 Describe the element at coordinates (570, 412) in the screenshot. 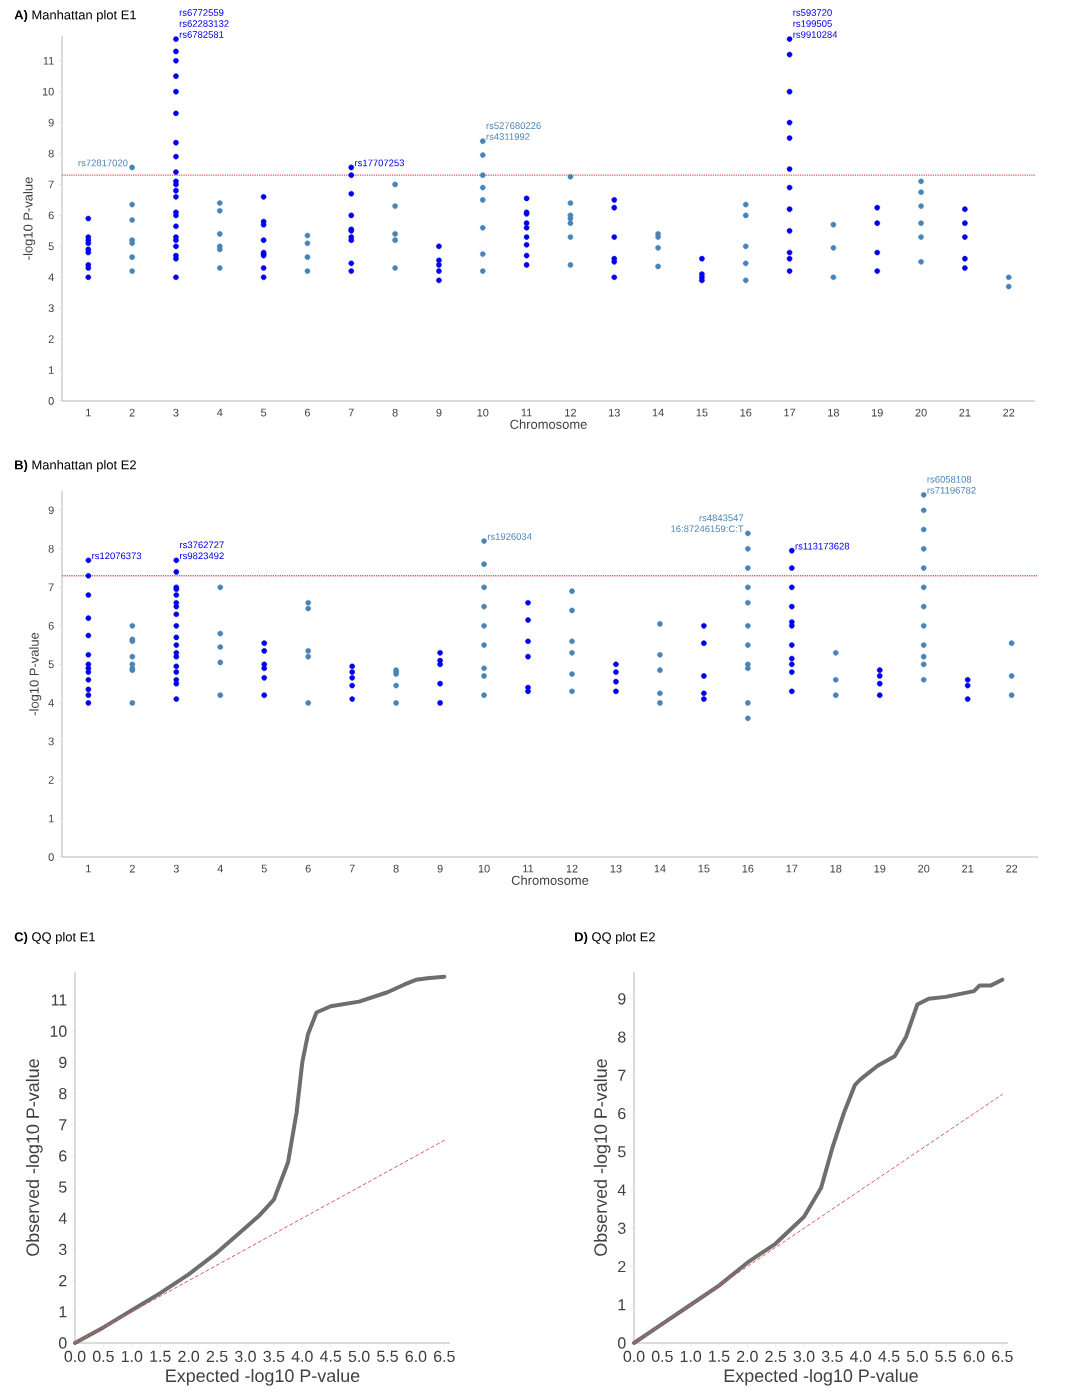

I see `x-tick-label: 12` at that location.